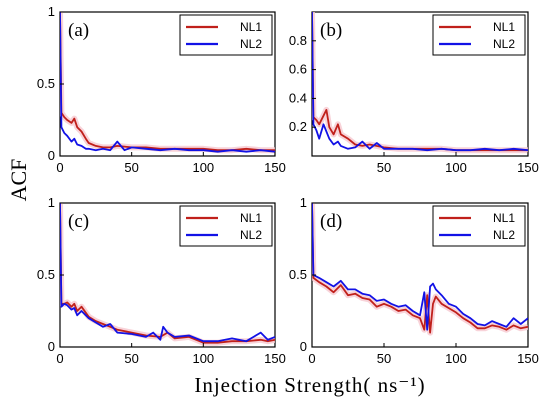 This screenshot has height=403, width=550. Describe the element at coordinates (298, 126) in the screenshot. I see `y-tick-label: 0.2` at that location.